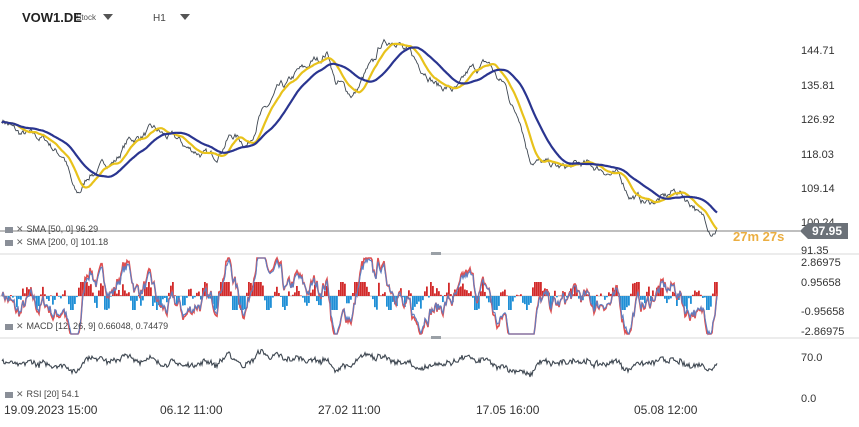 The width and height of the screenshot is (859, 427). I want to click on sma50-name: SMA, so click(36, 229).